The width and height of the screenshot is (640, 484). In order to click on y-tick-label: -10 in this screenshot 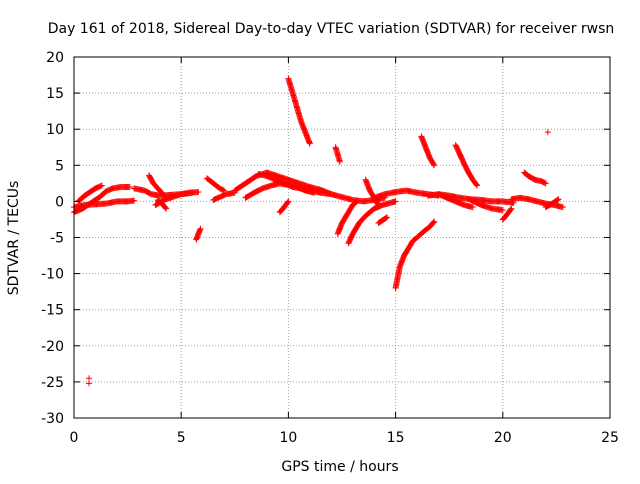, I will do `click(52, 275)`.